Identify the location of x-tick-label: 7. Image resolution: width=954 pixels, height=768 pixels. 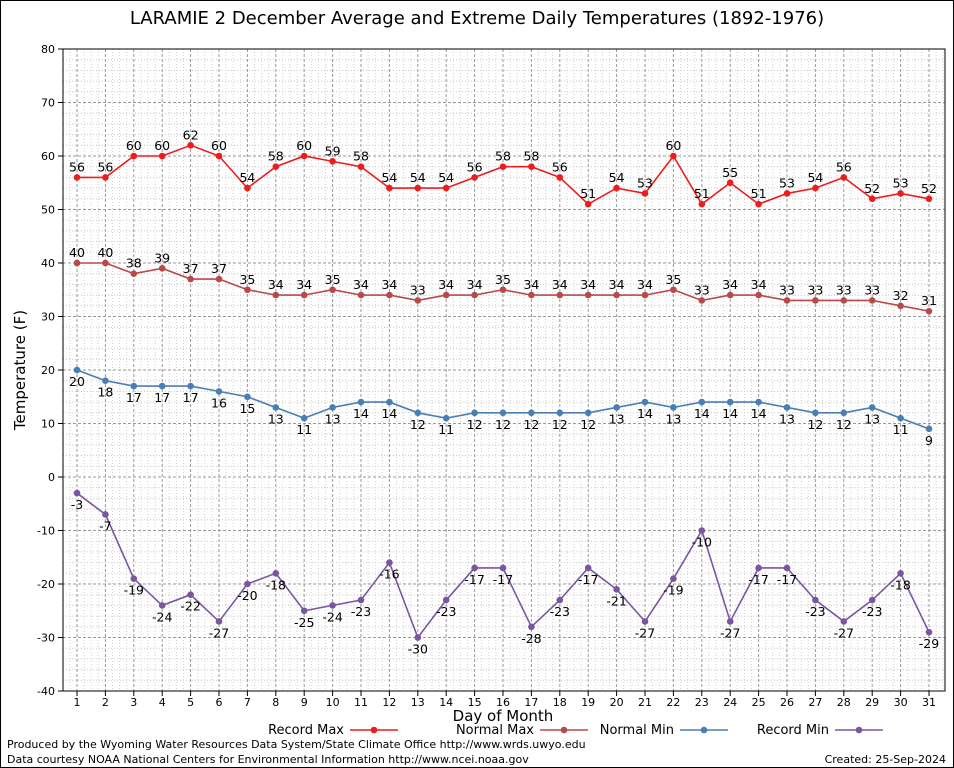
(247, 702).